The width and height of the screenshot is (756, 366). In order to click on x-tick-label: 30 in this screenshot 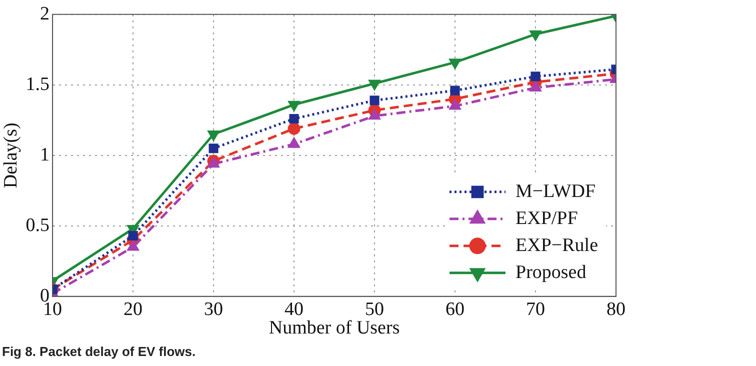, I will do `click(214, 309)`.